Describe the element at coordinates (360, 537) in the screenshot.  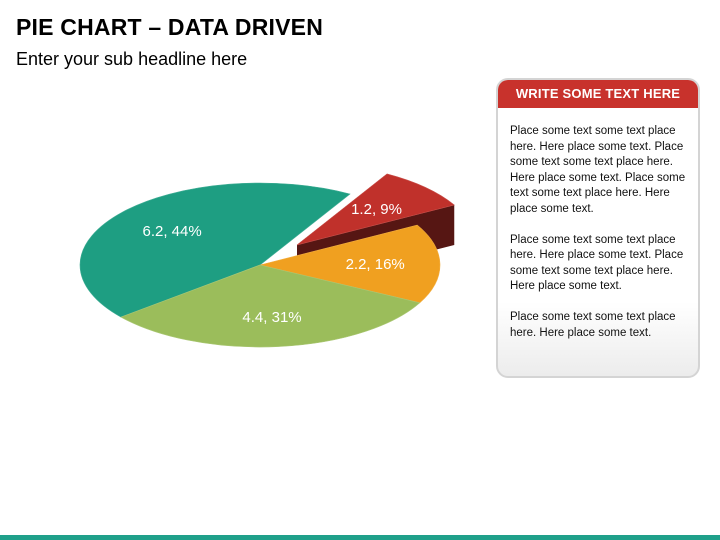
I see `footer-bar` at that location.